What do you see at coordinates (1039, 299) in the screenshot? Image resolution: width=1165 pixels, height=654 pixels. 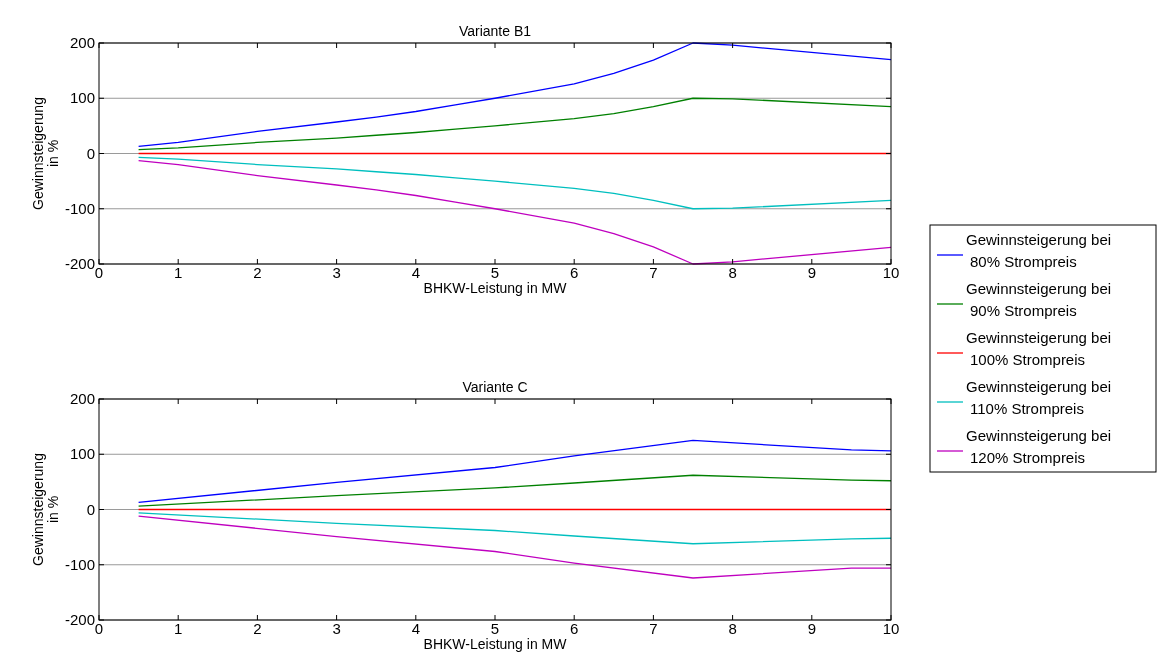 I see `legend-label: Gewinnsteigerung bei 90% Strompreis` at bounding box center [1039, 299].